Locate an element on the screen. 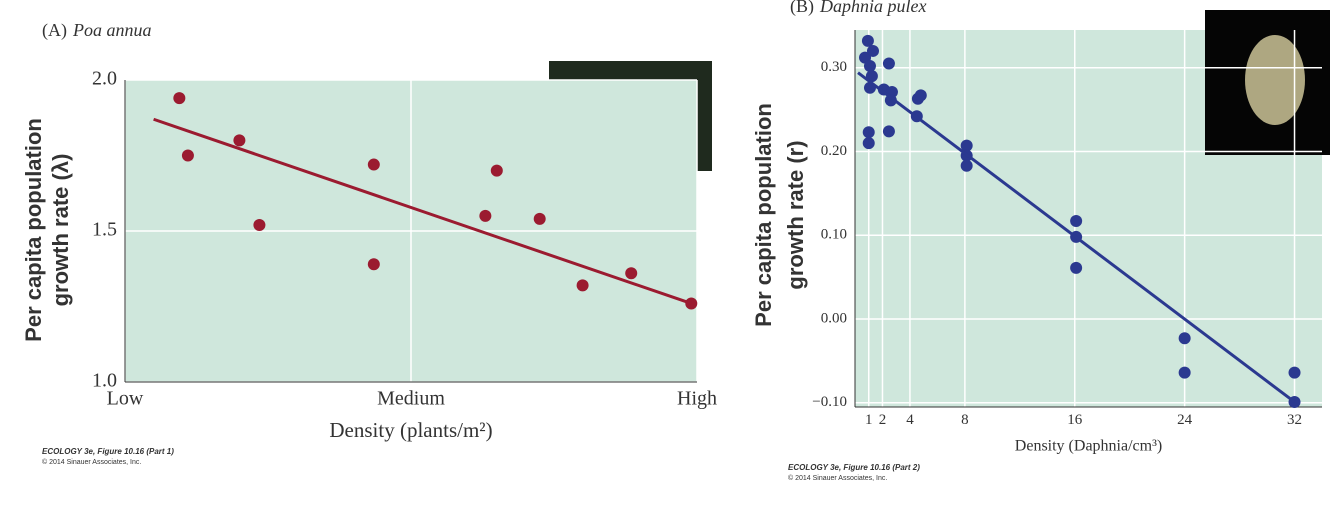 The image size is (1339, 528). footnote: ECOLOGY 3e, Figure 10.16 (Part 2) is located at coordinates (854, 467).